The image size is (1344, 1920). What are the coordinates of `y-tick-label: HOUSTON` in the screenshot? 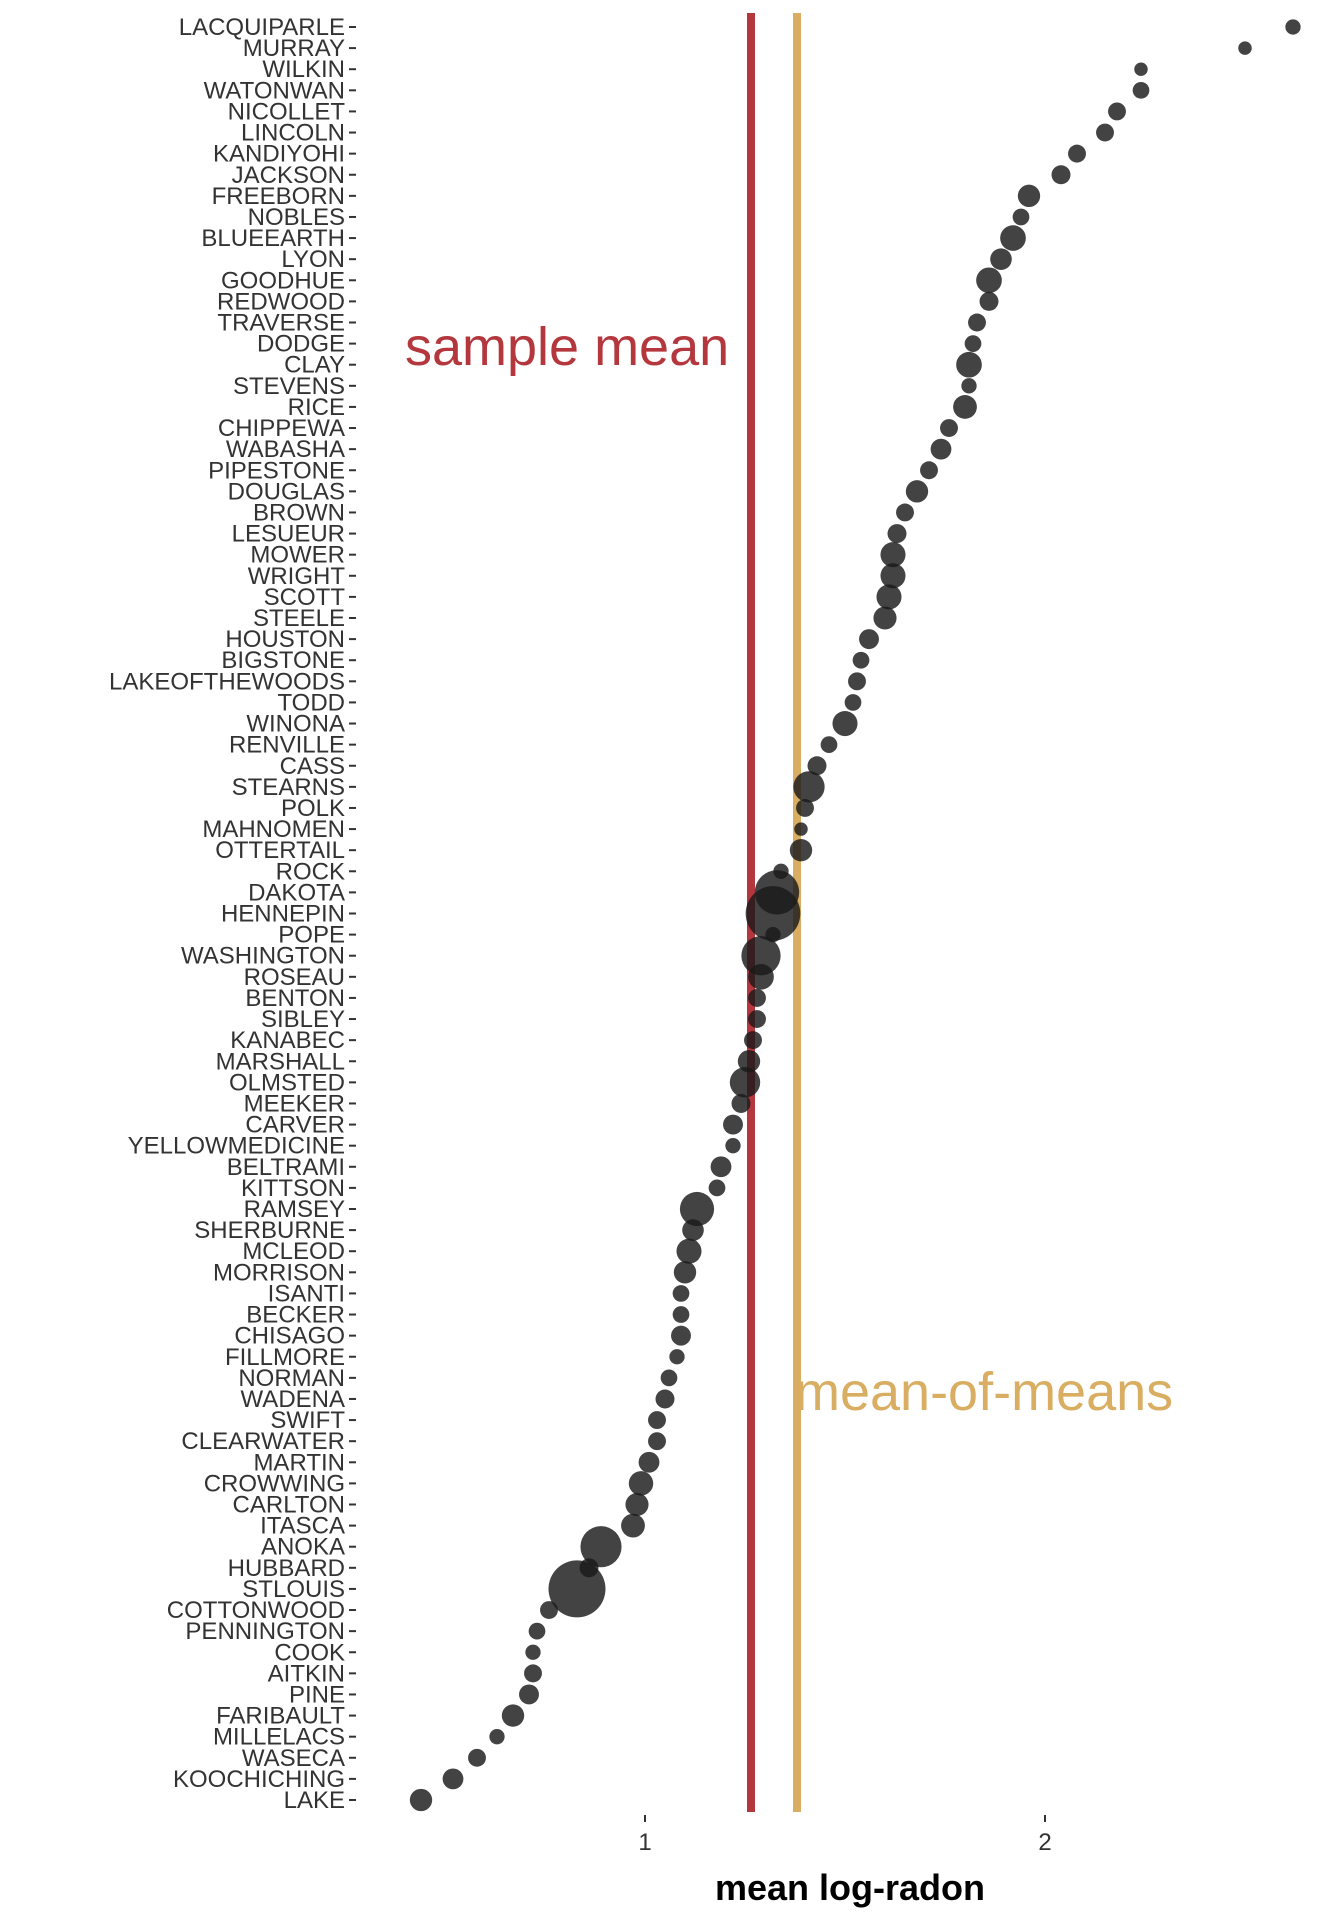 It's located at (285, 639).